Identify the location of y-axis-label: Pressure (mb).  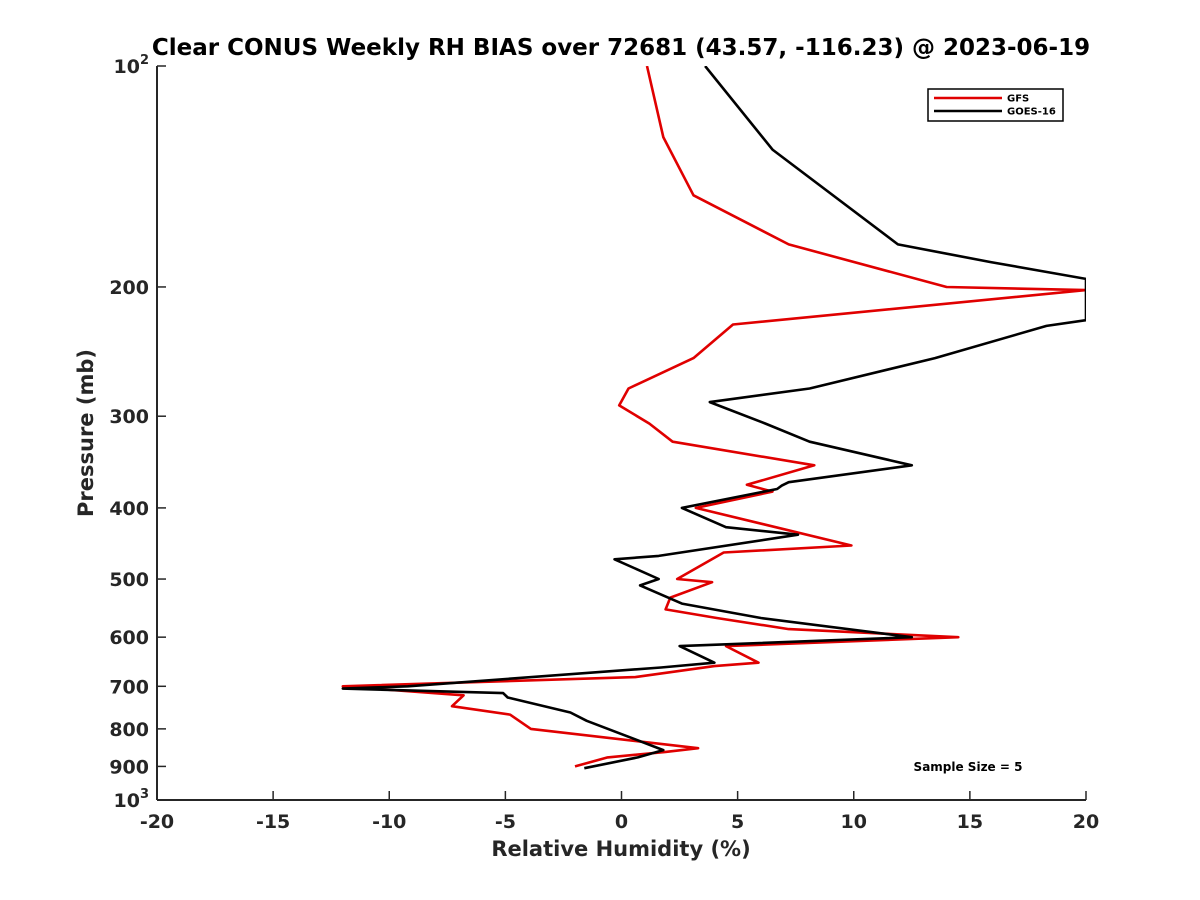
(86, 433).